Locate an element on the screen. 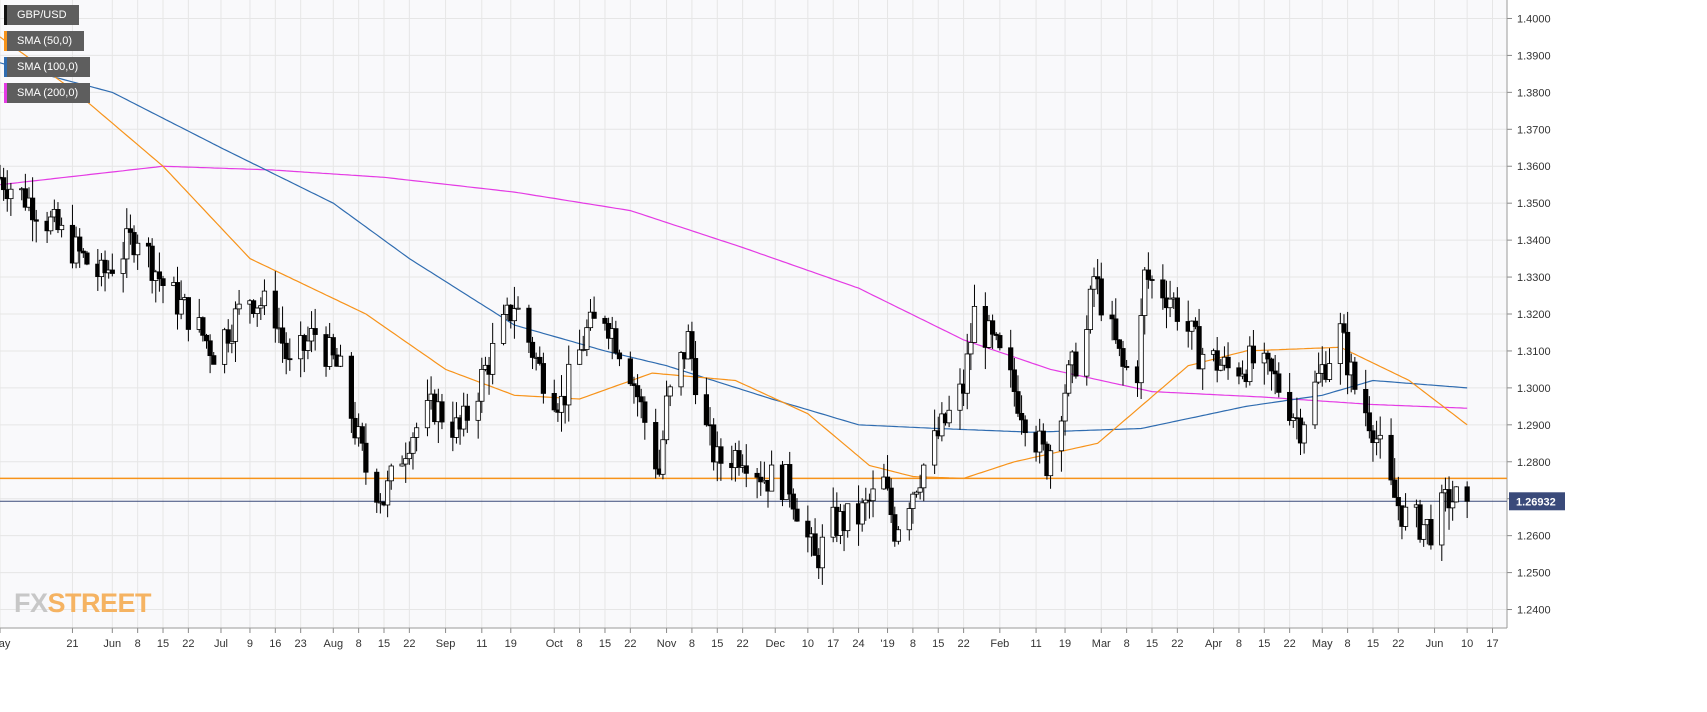 This screenshot has width=1707, height=712. x-tick-label: 16 is located at coordinates (275, 644).